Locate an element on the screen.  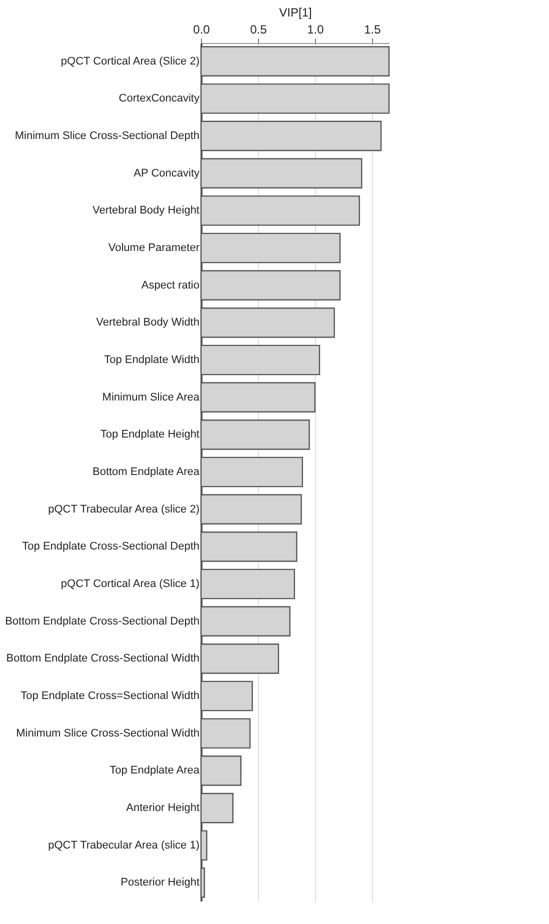
y-tick-label: Bottom Endplate Cross-Sectional Depth is located at coordinates (102, 621).